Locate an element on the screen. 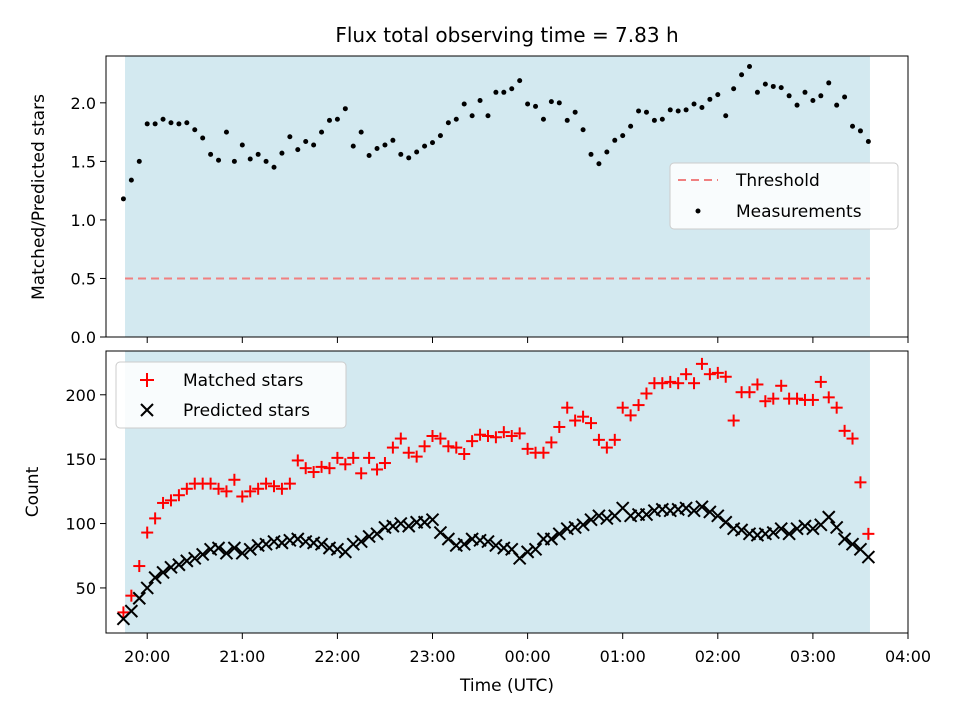 The height and width of the screenshot is (720, 960). top-y-tick-label: 0.5 is located at coordinates (83, 278).